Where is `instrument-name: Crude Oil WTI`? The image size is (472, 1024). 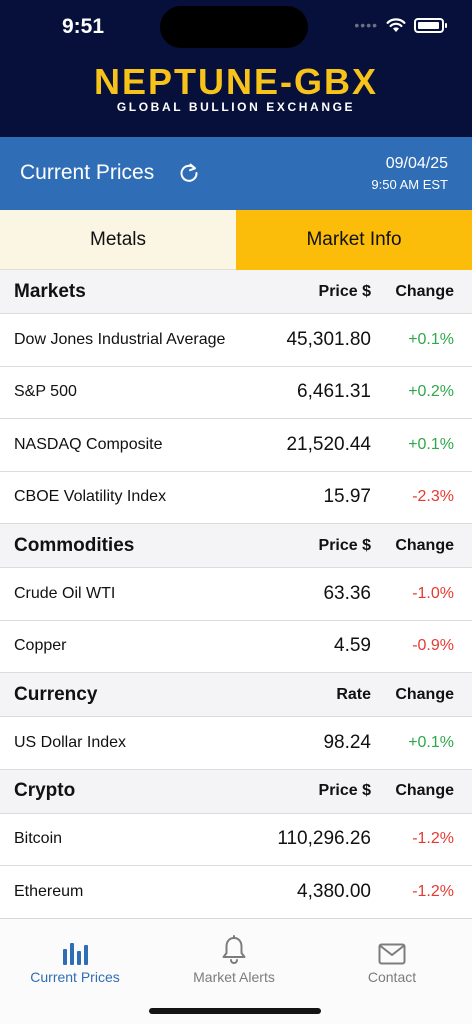 instrument-name: Crude Oil WTI is located at coordinates (65, 593).